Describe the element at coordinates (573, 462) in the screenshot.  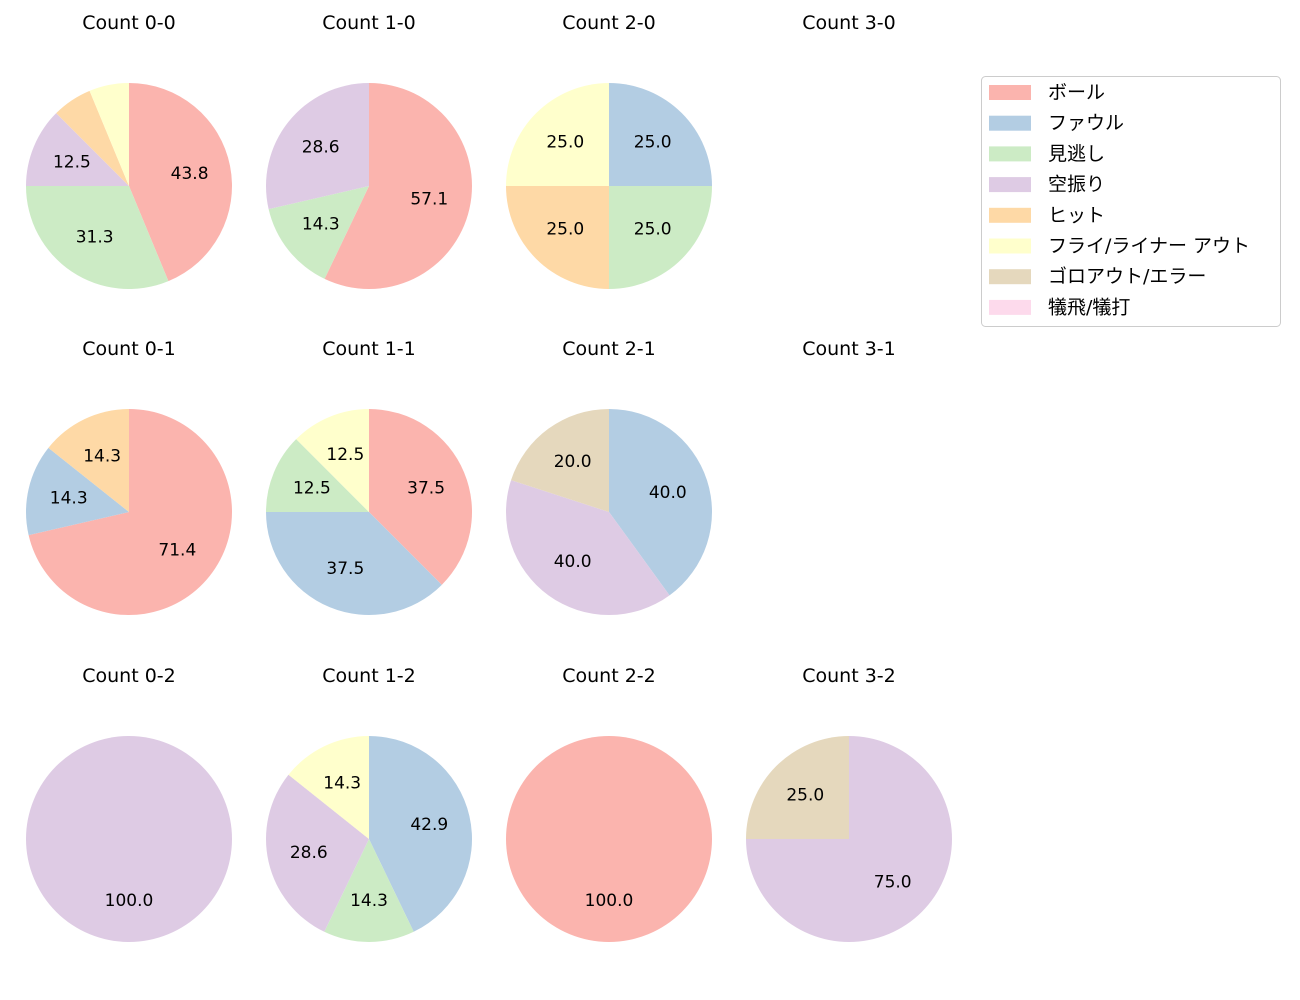
I see `slice-label: 20.0` at that location.